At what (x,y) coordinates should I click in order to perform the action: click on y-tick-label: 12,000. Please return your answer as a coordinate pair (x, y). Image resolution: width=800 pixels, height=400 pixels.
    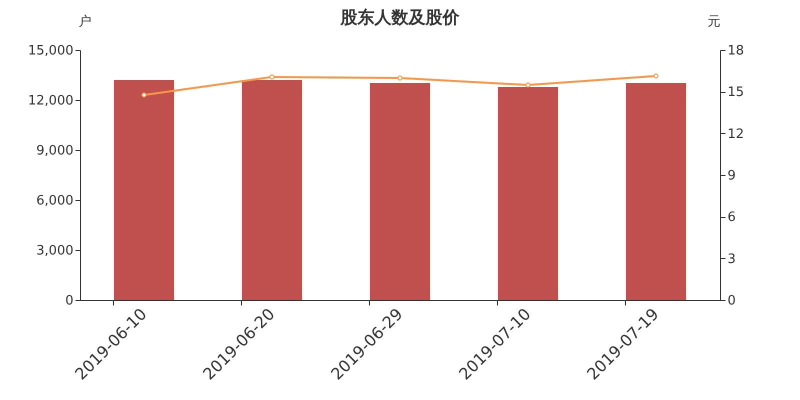
    Looking at the image, I should click on (51, 101).